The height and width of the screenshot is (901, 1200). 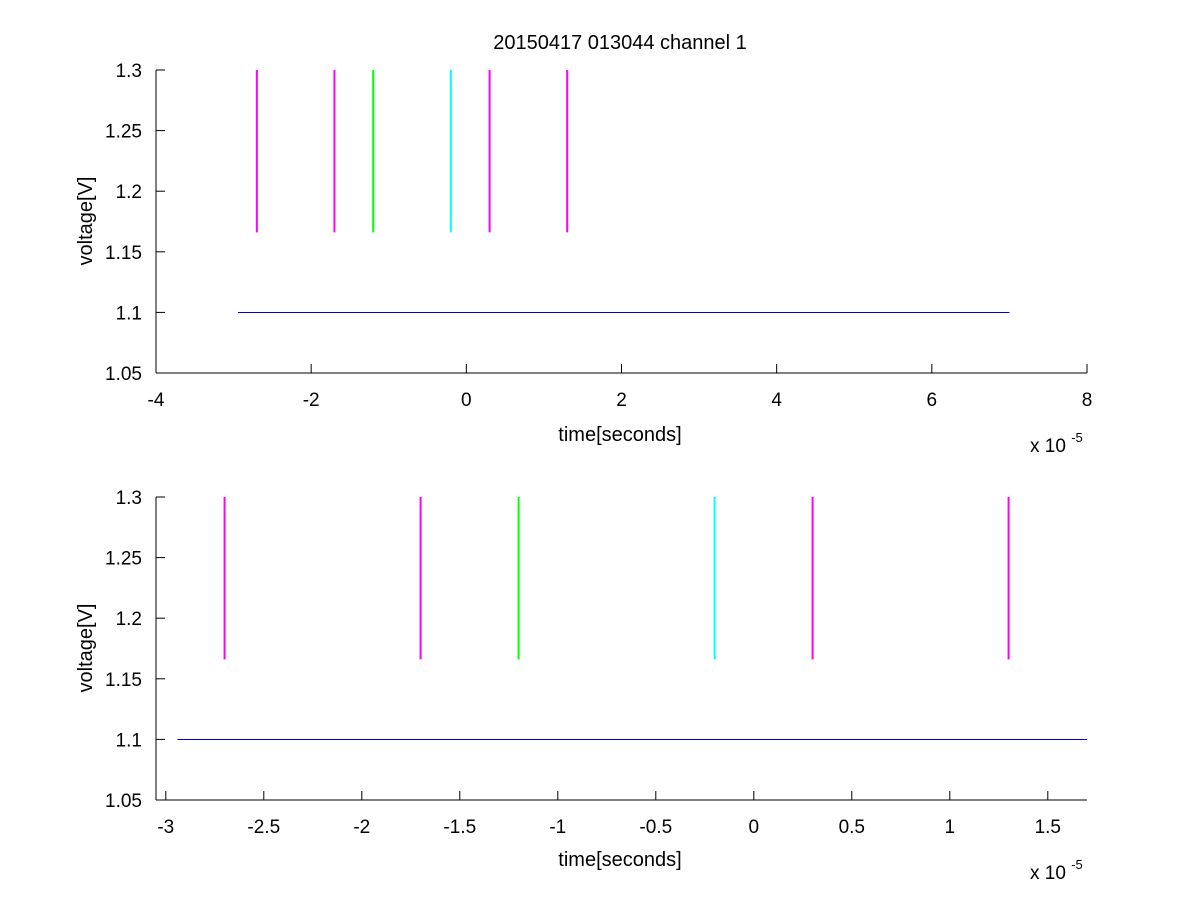 What do you see at coordinates (86, 648) in the screenshot?
I see `bottom-y-axis-label: voltage[V]` at bounding box center [86, 648].